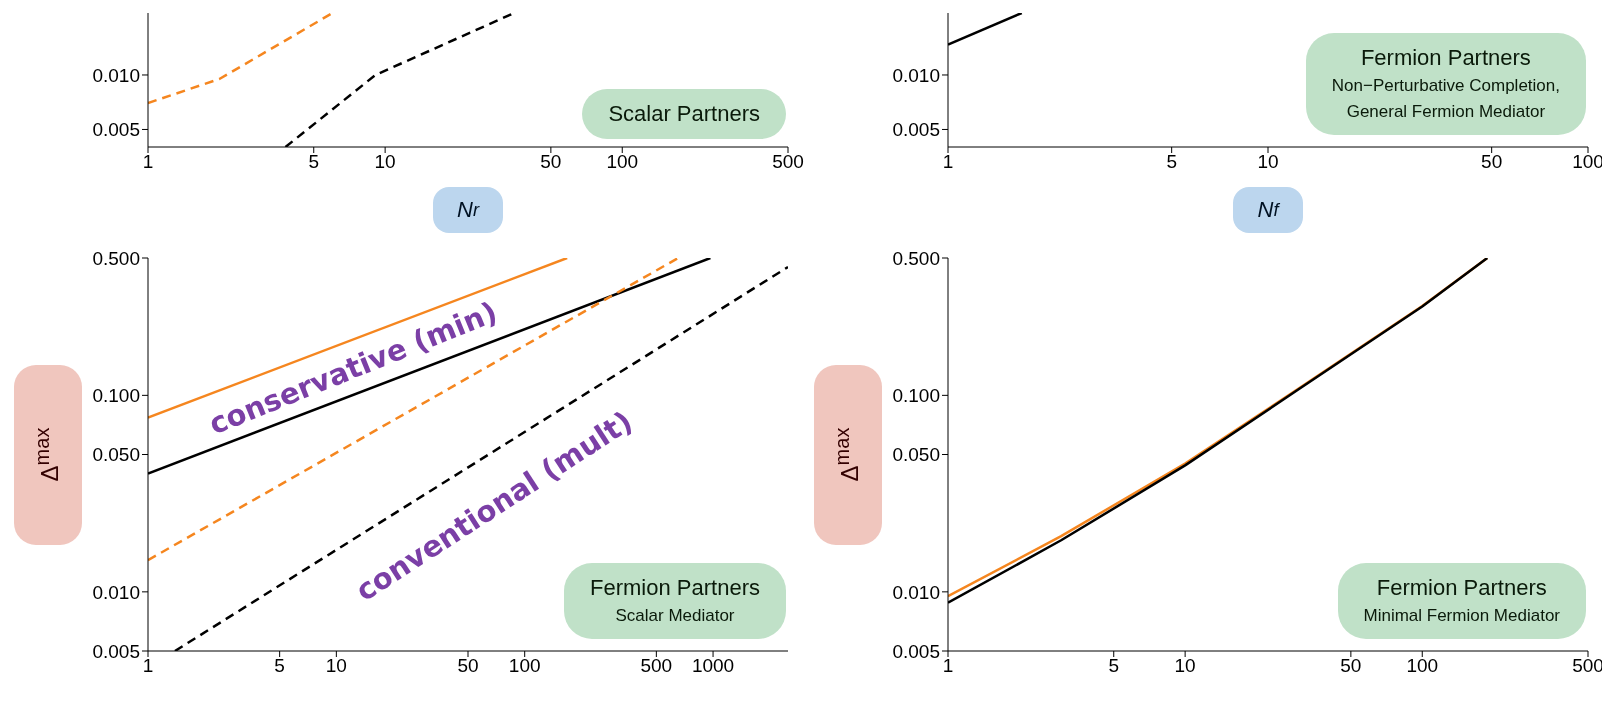  What do you see at coordinates (1445, 83) in the screenshot?
I see `annotation: Fermion Partners Non−Perturbative Completion, General Fermion Mediator` at bounding box center [1445, 83].